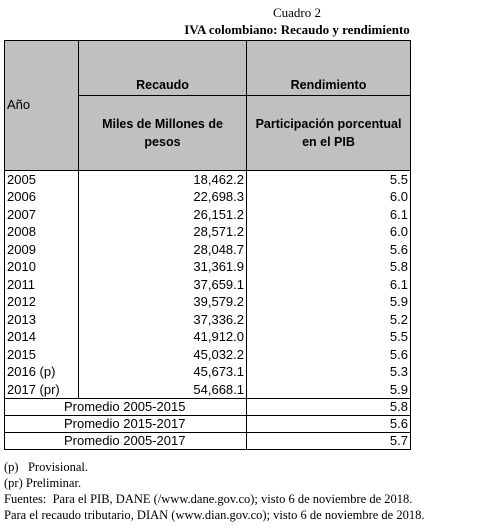 The width and height of the screenshot is (492, 526). What do you see at coordinates (297, 29) in the screenshot?
I see `subtitle: IVA colombiano: Recaudo y rendimiento` at bounding box center [297, 29].